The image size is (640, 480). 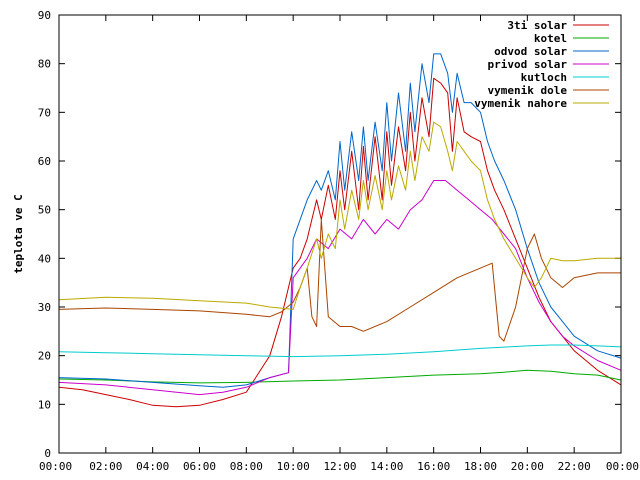 I want to click on x-tick-label: 14:00, so click(x=386, y=466).